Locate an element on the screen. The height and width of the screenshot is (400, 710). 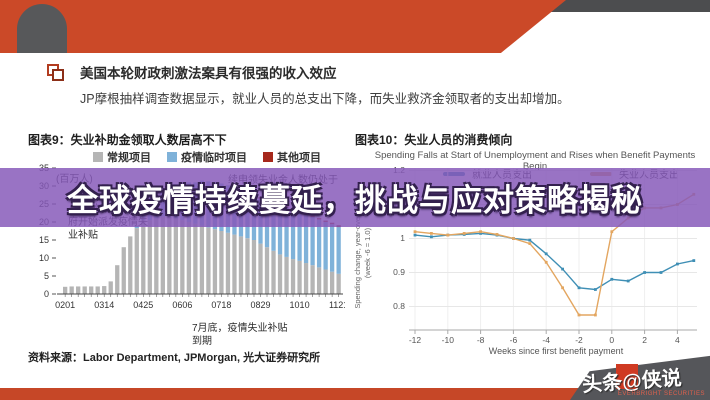
chart9-title: 图表9：失业补助金领取人数居高不下 is located at coordinates (127, 140).